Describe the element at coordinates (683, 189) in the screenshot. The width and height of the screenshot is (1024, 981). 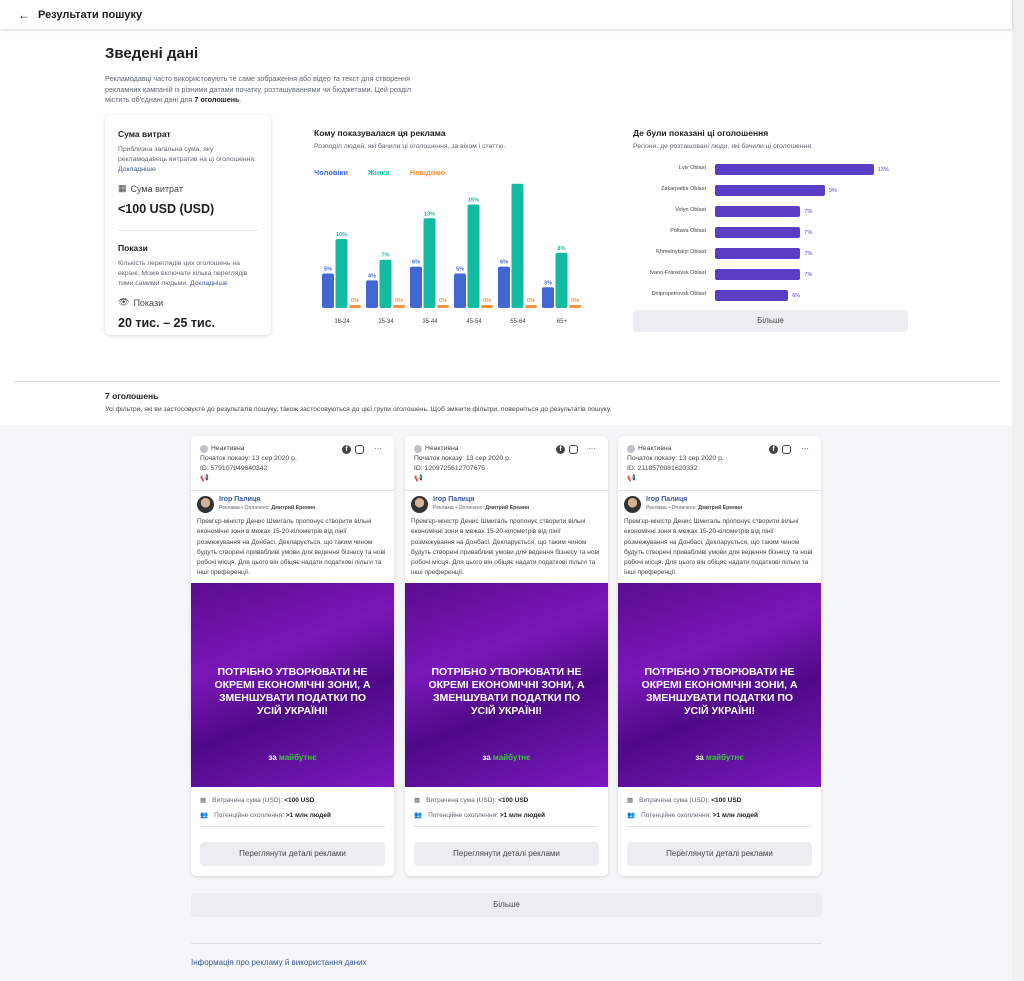
I see `region-label: Zakarpattia Oblast` at that location.